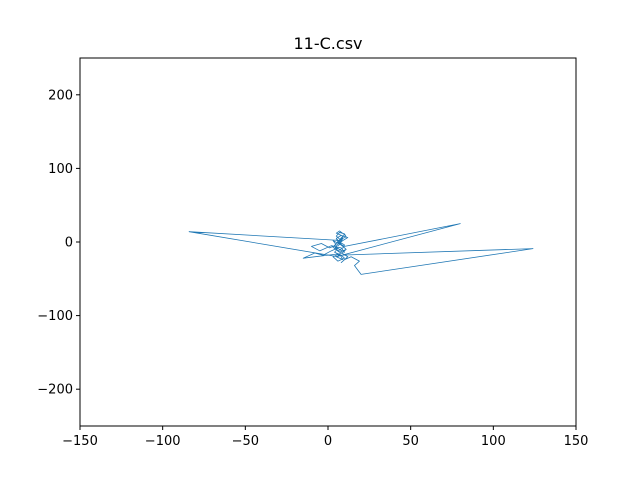 The width and height of the screenshot is (640, 480). What do you see at coordinates (245, 441) in the screenshot?
I see `x-tick-label: −50` at bounding box center [245, 441].